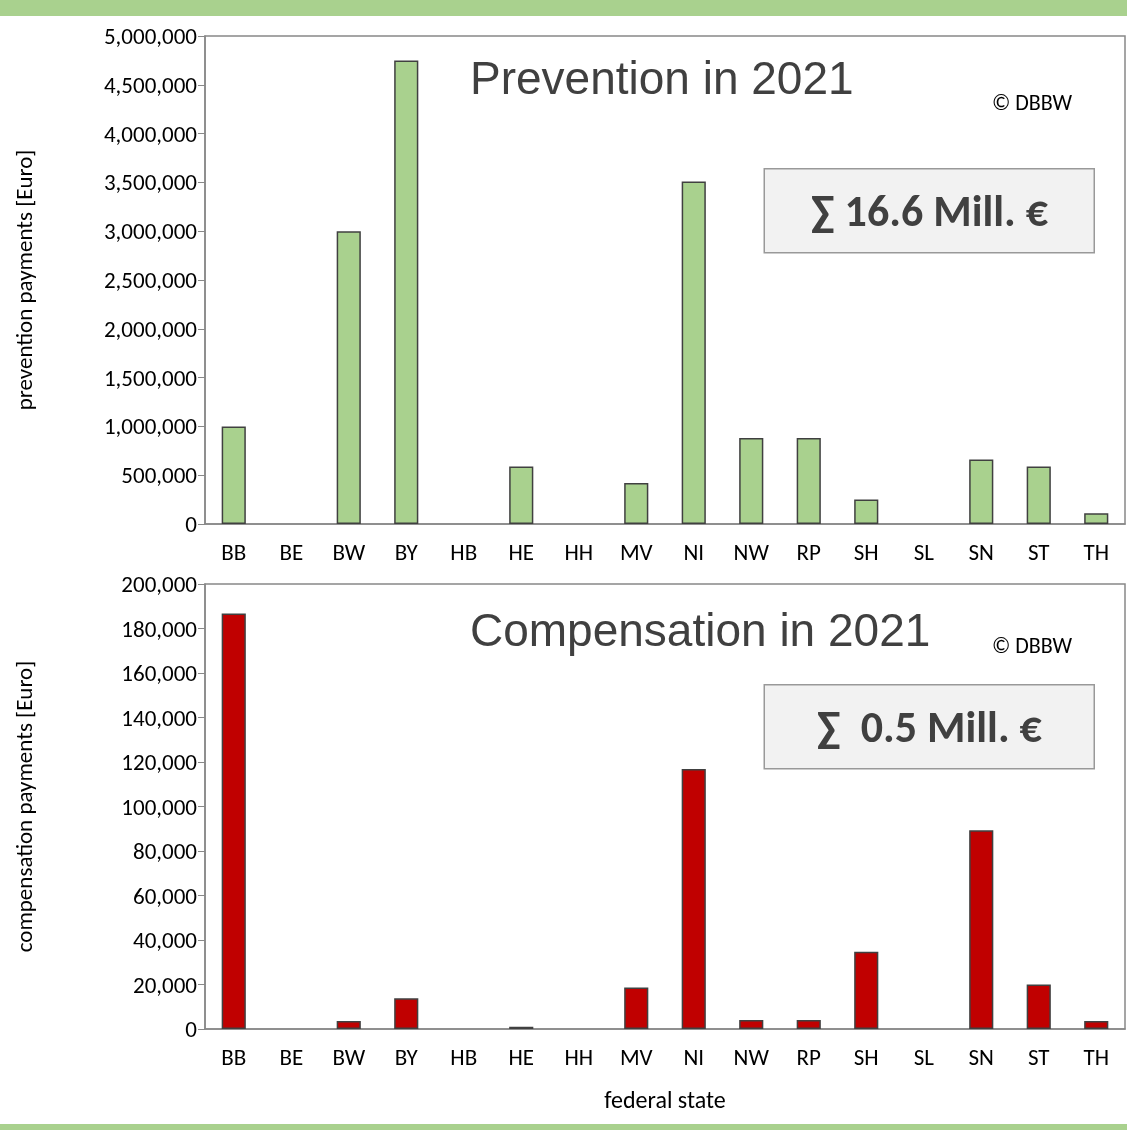 Image resolution: width=1127 pixels, height=1130 pixels. I want to click on annotation: ∑ 16.6 Mill. €, so click(929, 210).